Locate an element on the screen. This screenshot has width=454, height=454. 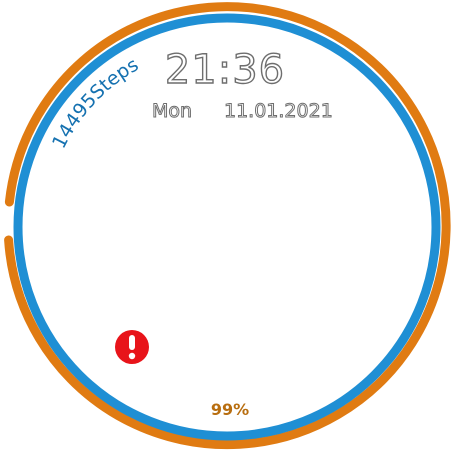
exclamation-alert-icon is located at coordinates (132, 347).